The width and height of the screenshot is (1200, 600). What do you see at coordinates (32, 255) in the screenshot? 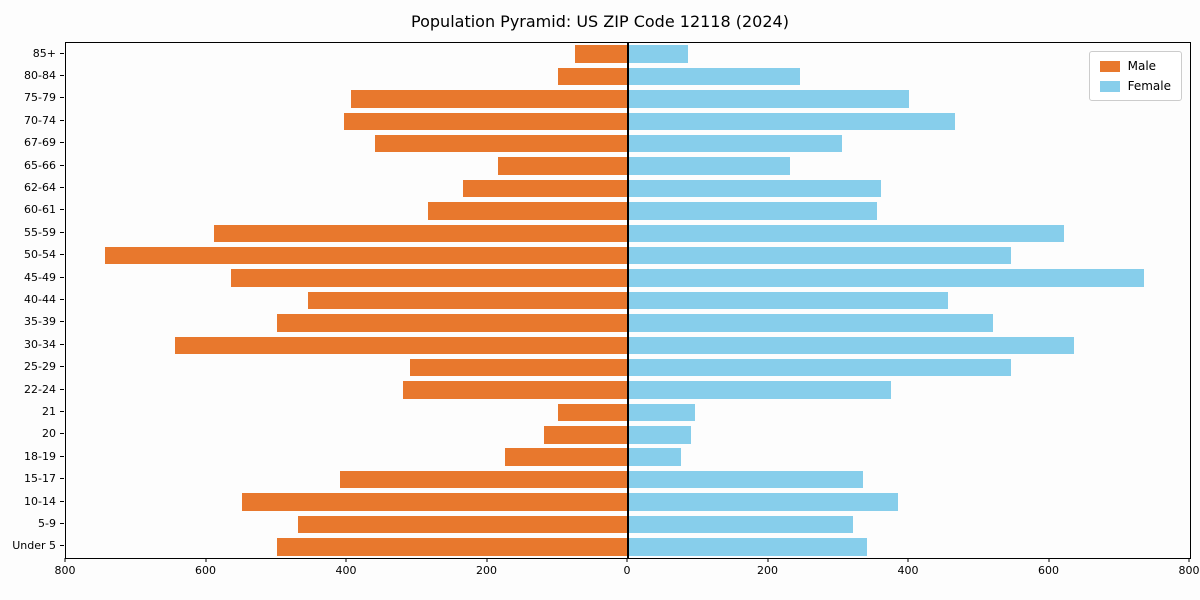
I see `y-tick-row: 50-54` at bounding box center [32, 255].